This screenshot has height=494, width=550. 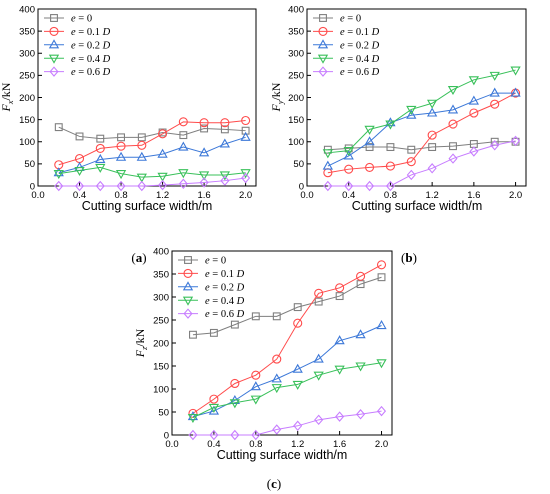 What do you see at coordinates (7, 97) in the screenshot?
I see `y-axis-label: Fx/kN` at bounding box center [7, 97].